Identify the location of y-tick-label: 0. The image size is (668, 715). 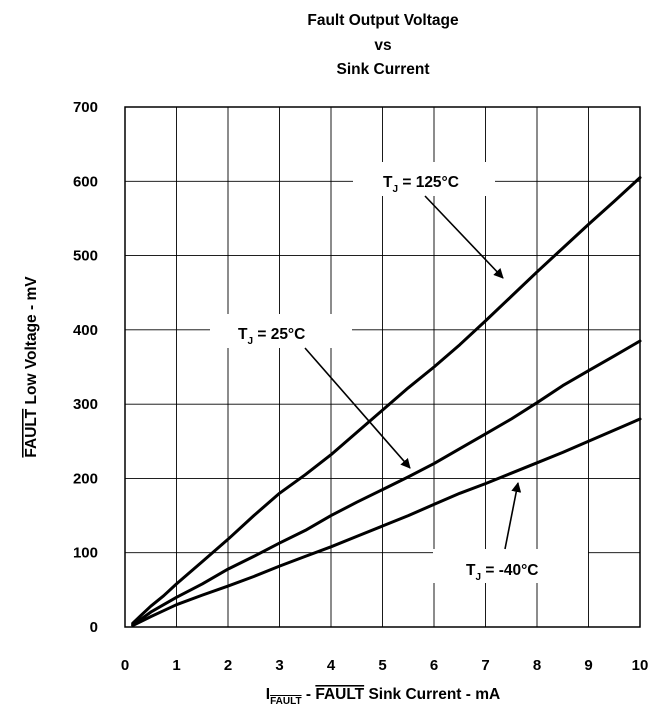
(94, 627).